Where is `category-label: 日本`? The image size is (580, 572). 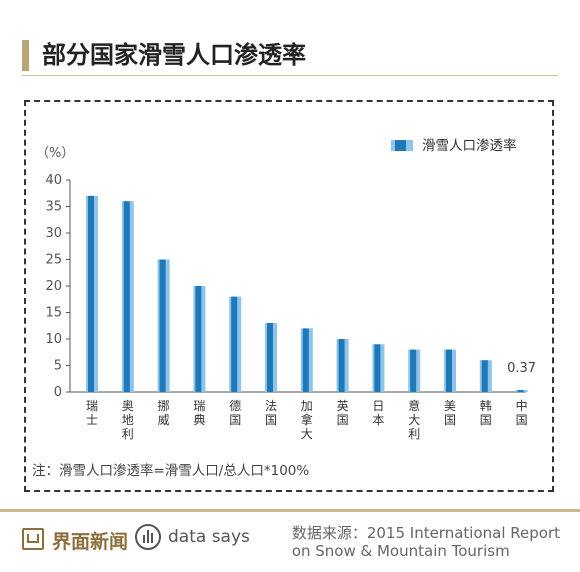
category-label: 日本 is located at coordinates (378, 413).